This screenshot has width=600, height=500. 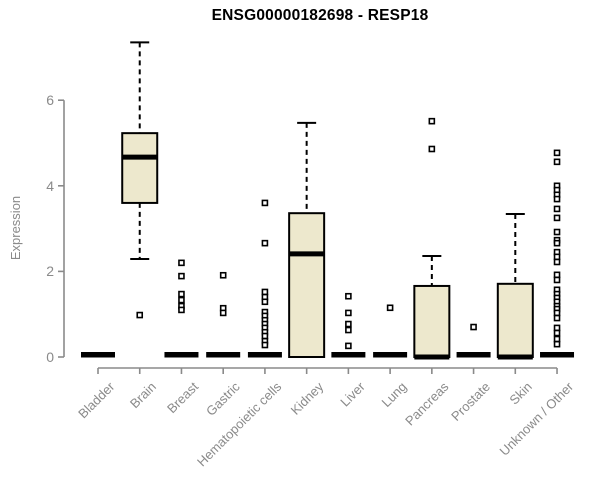 I want to click on y-tick-label: 2, so click(x=50, y=271).